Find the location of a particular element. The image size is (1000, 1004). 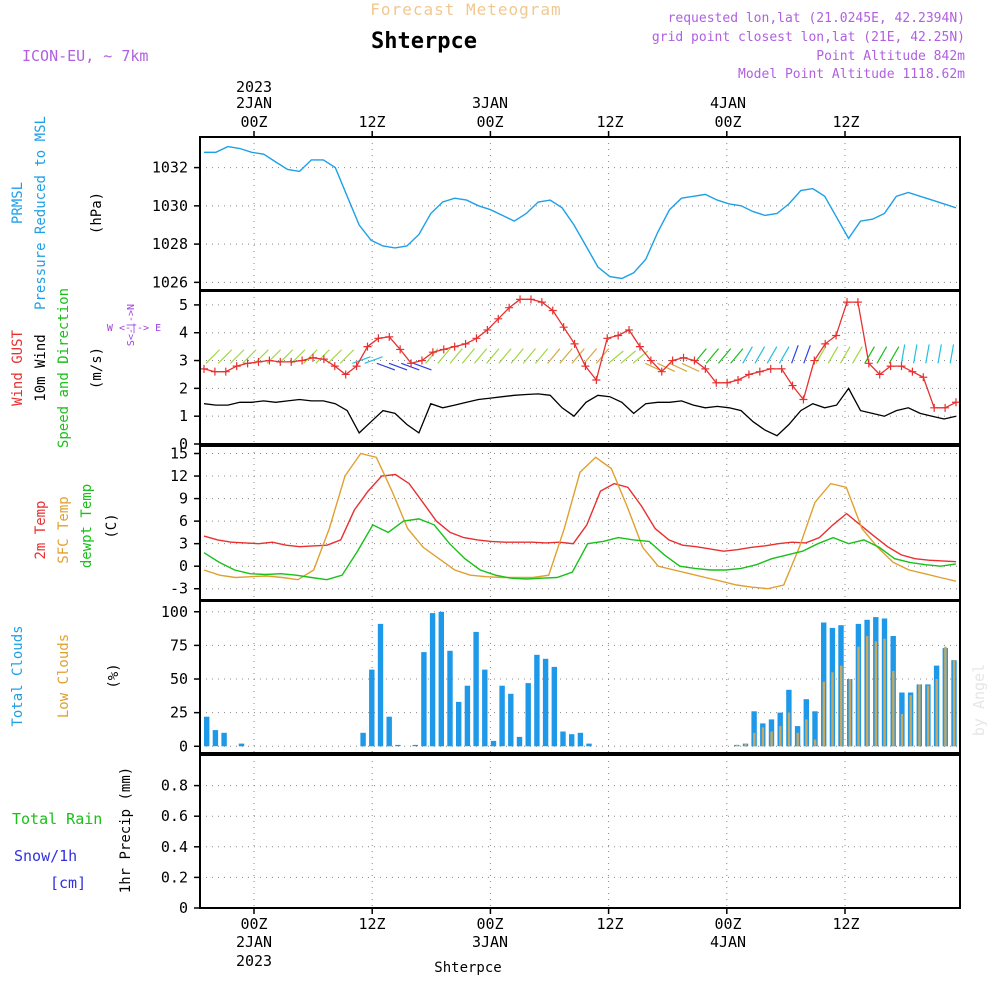

bottom-tick-5: 00Z is located at coordinates (727, 924).